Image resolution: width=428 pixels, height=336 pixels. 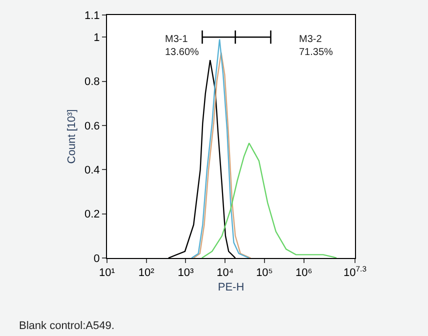 What do you see at coordinates (92, 82) in the screenshot?
I see `y-tick-label: 0.8` at bounding box center [92, 82].